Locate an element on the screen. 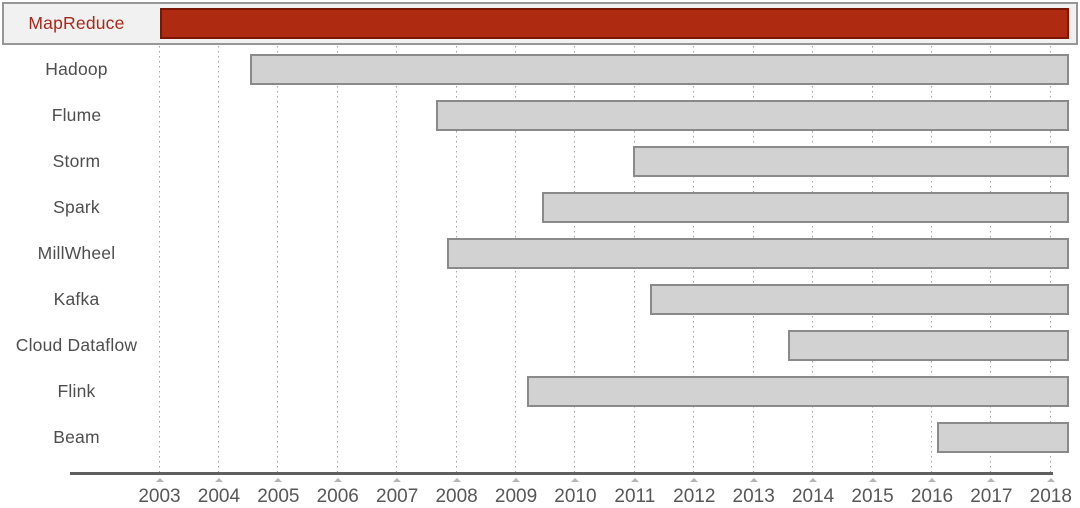 The height and width of the screenshot is (508, 1080). bar-mapreduce is located at coordinates (614, 23).